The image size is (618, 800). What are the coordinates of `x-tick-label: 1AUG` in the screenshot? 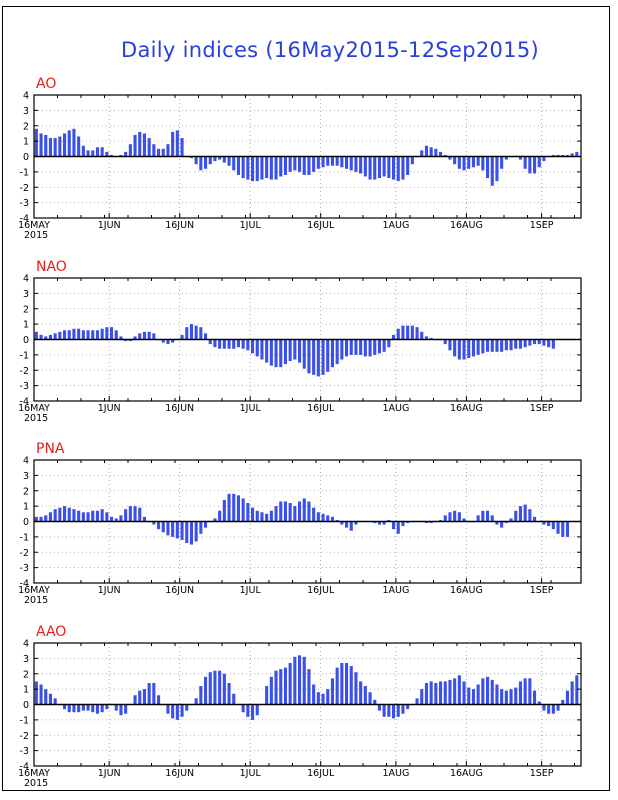 It's located at (395, 590).